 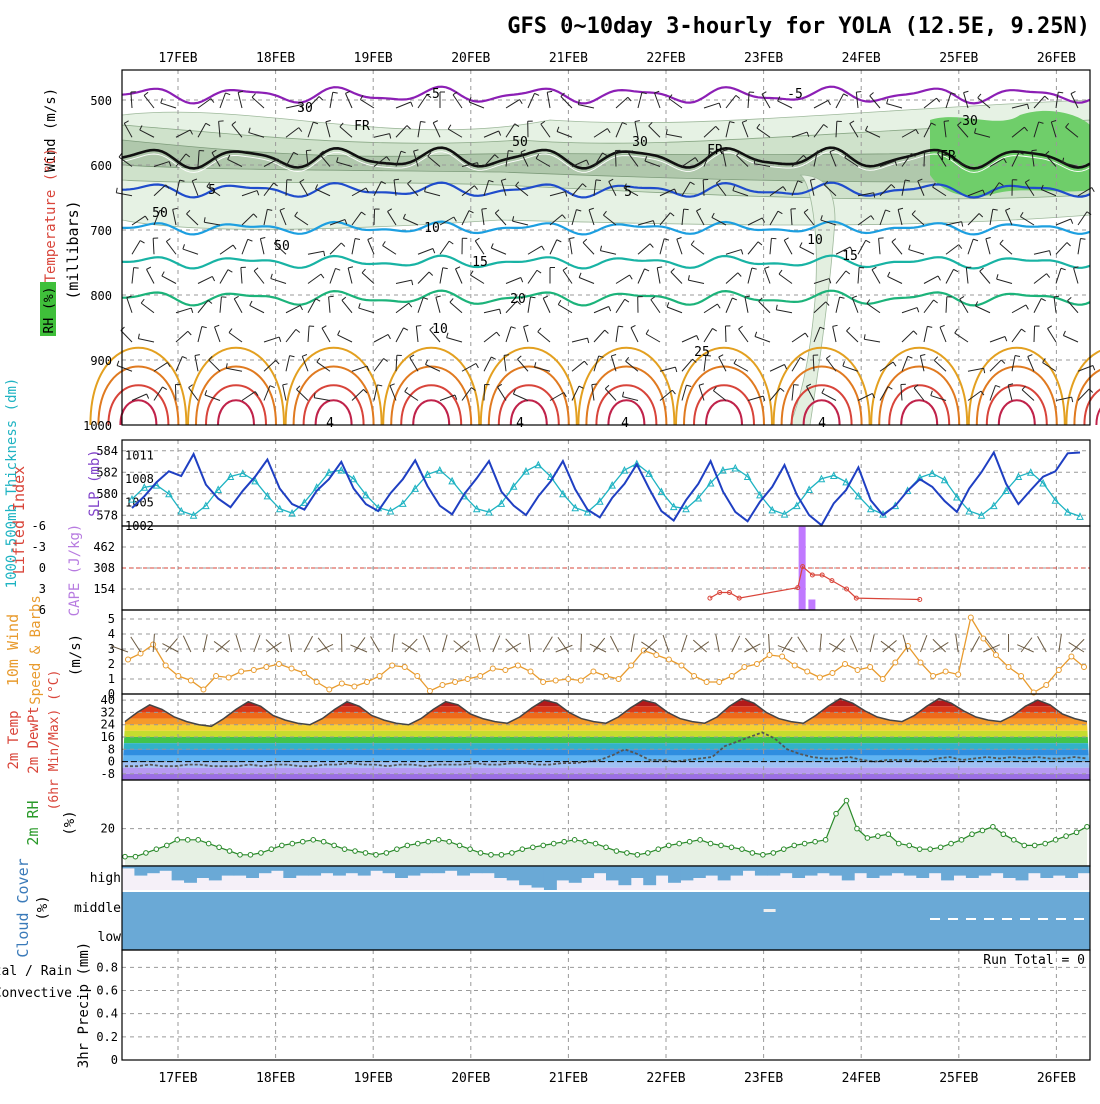 What do you see at coordinates (815, 583) in the screenshot?
I see `lifted-index-line` at bounding box center [815, 583].